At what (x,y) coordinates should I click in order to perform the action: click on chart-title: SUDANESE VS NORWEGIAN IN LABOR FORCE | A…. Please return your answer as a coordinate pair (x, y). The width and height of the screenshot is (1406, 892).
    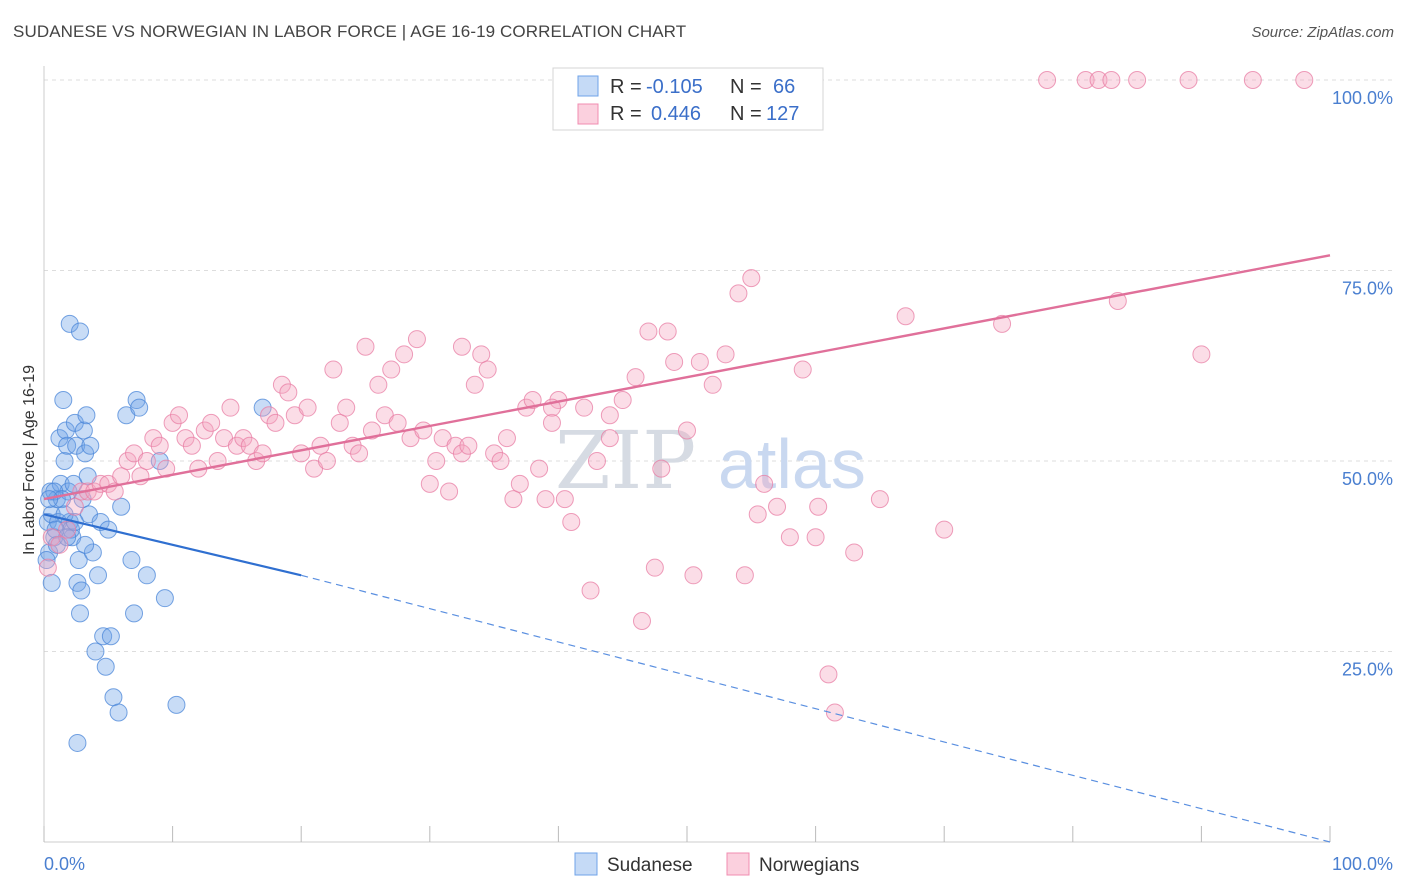
    Looking at the image, I should click on (350, 31).